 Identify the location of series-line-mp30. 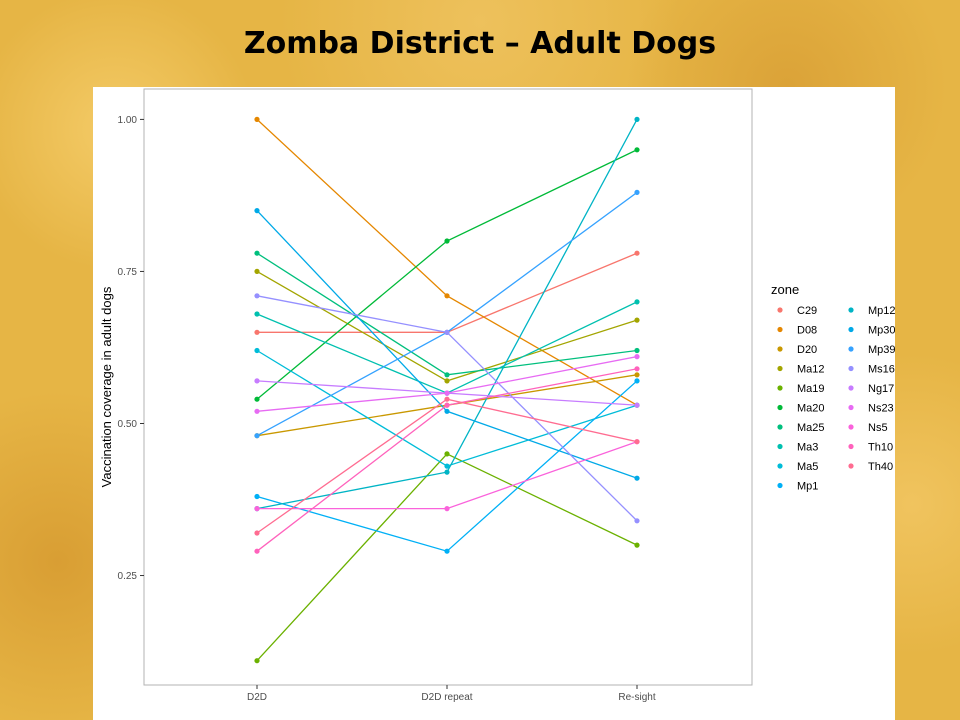
(447, 344).